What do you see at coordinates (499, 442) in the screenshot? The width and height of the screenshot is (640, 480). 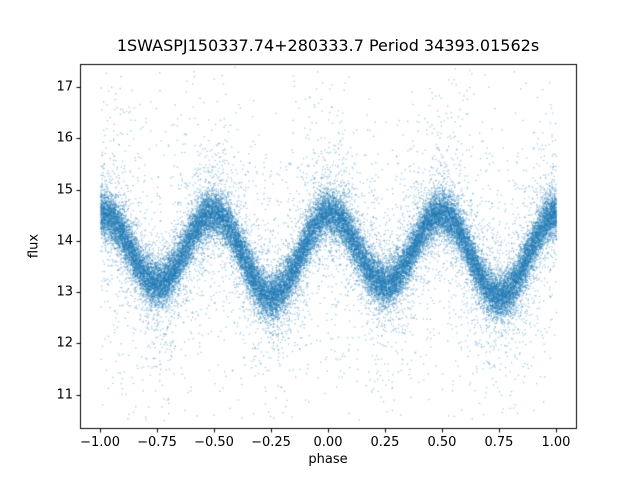 I see `x-tick-label: 0.75` at bounding box center [499, 442].